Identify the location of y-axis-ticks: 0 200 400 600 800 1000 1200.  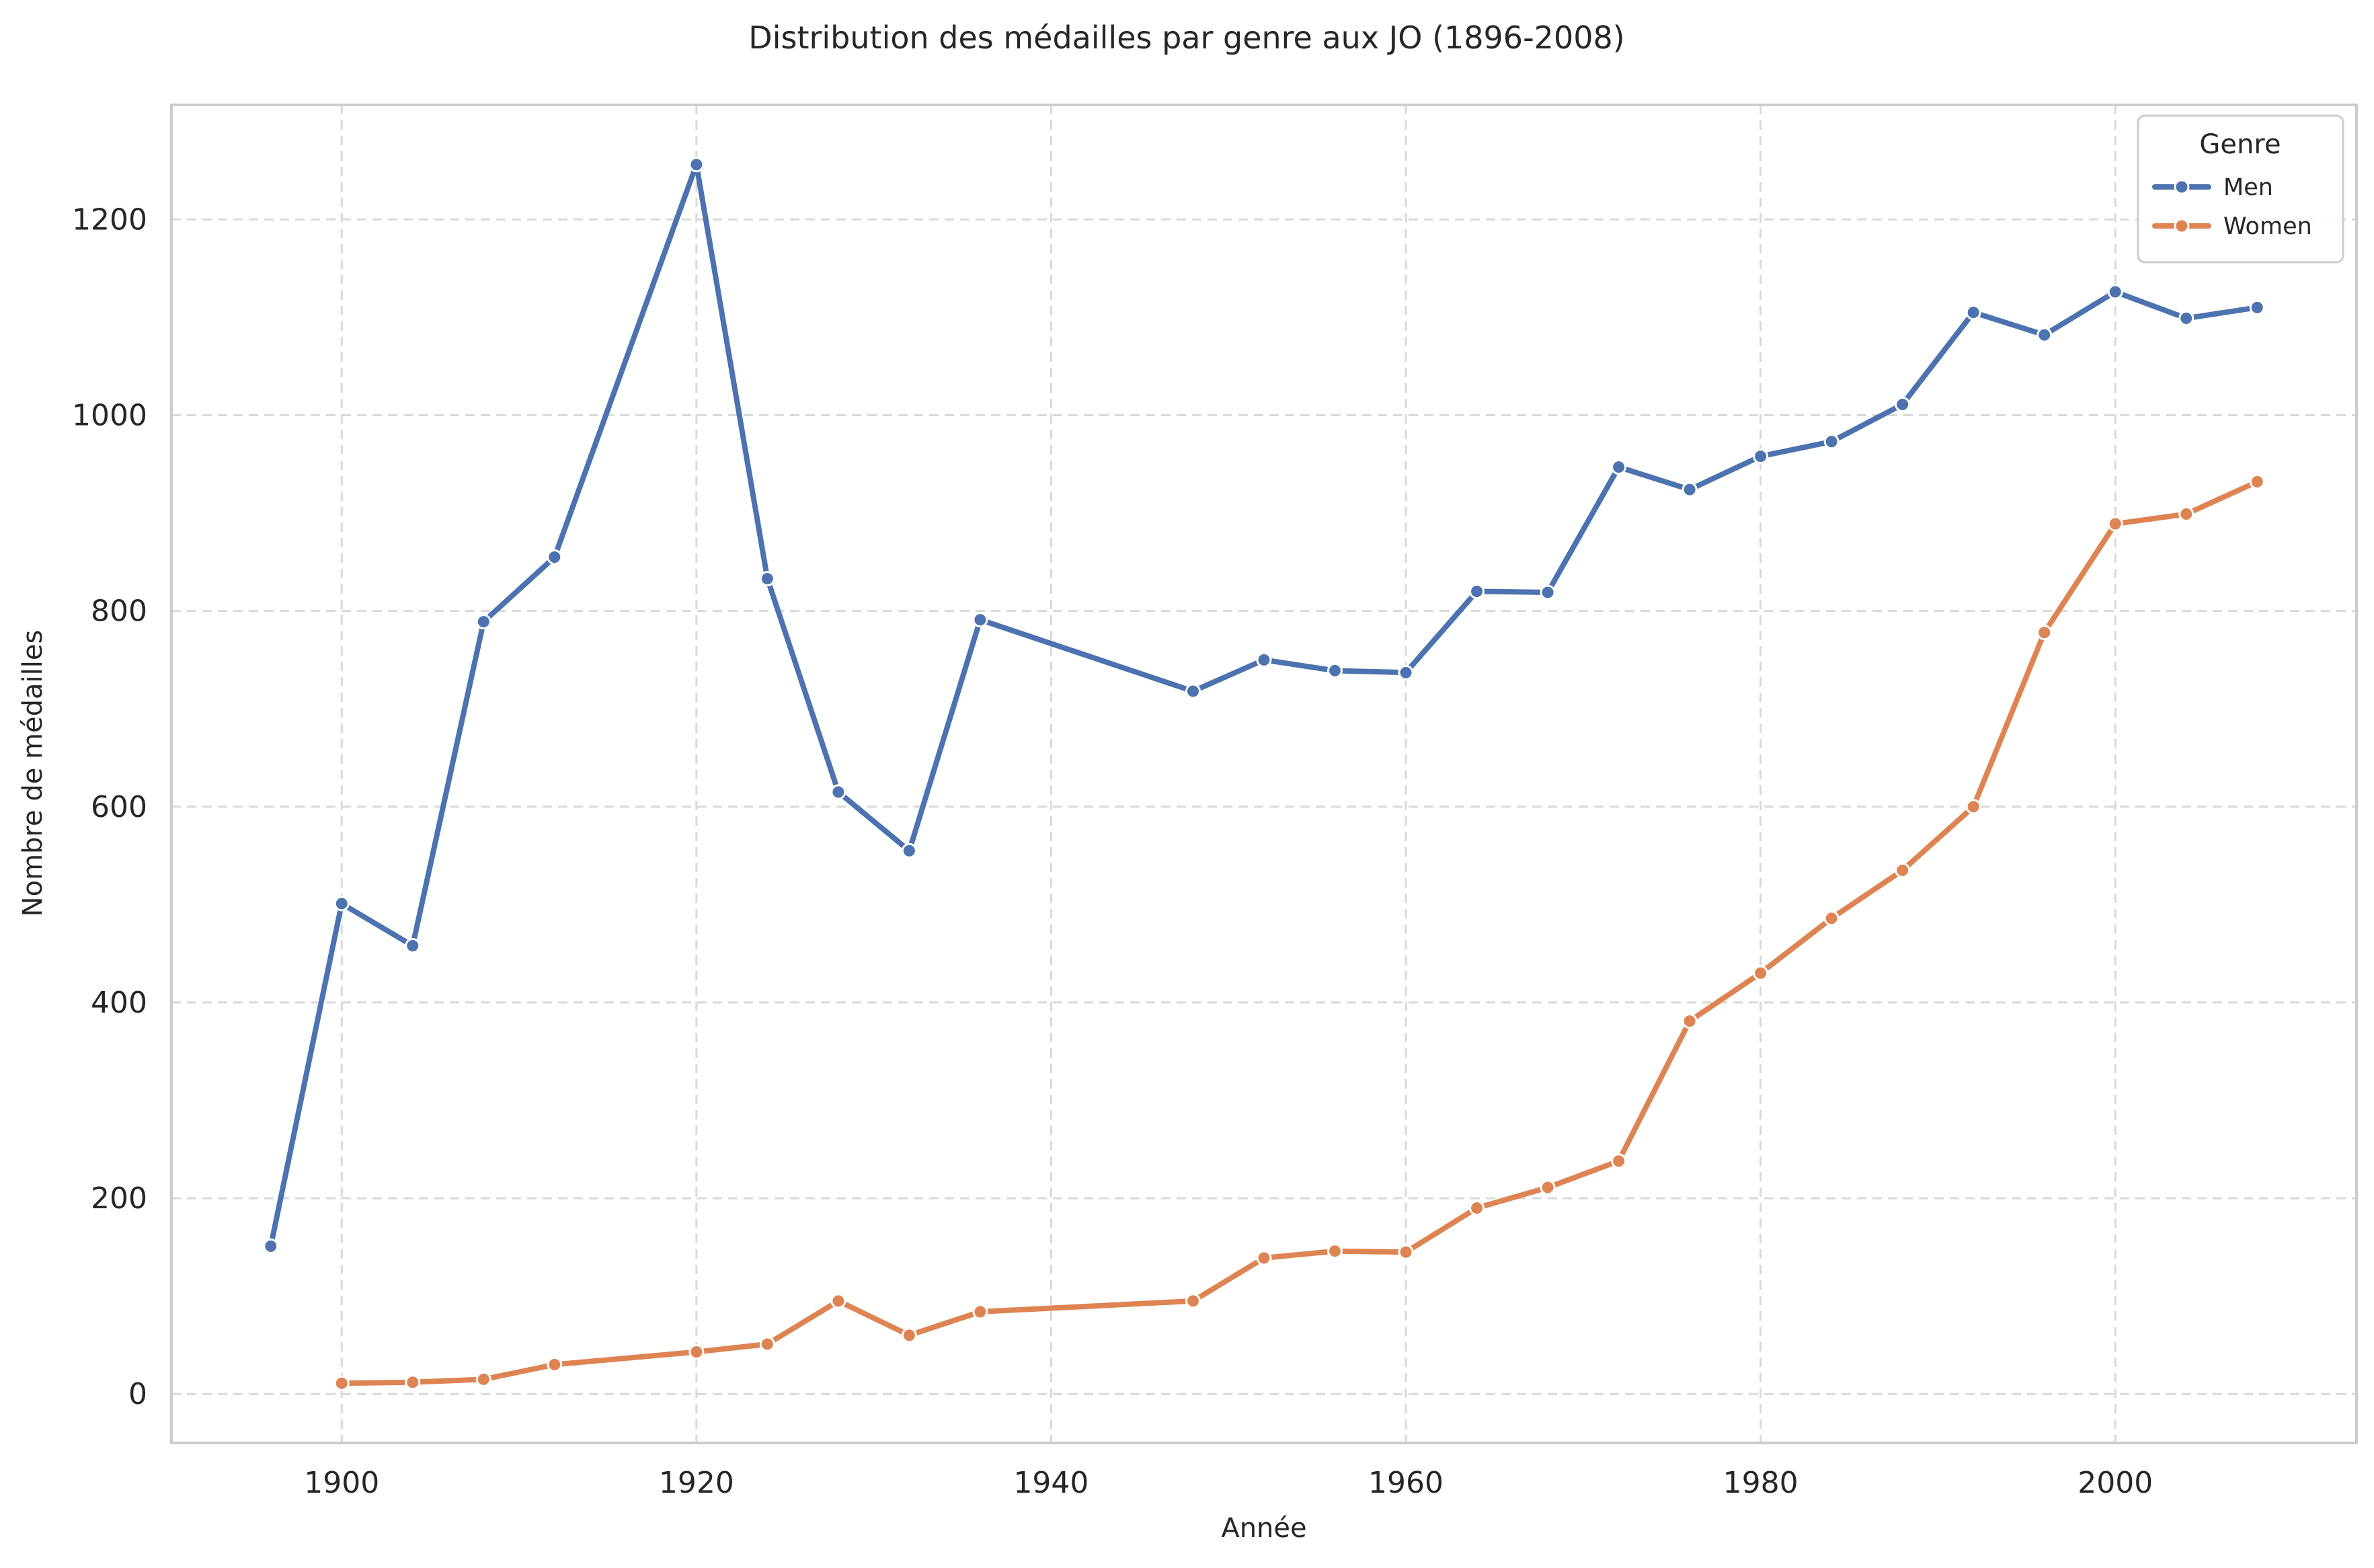
(110, 806).